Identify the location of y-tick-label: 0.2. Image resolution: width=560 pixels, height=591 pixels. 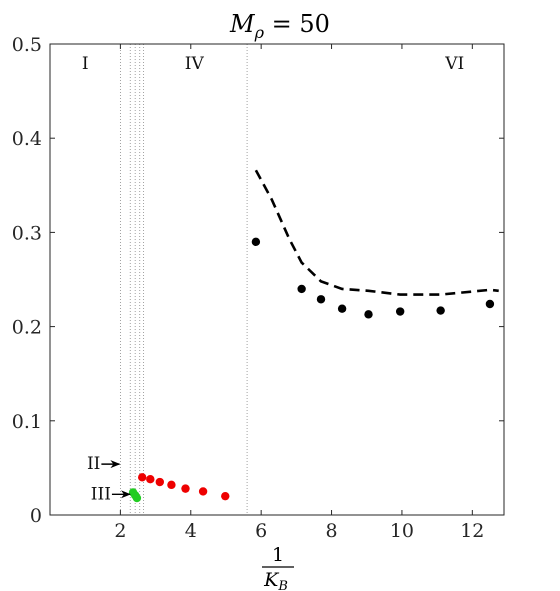
(27, 328).